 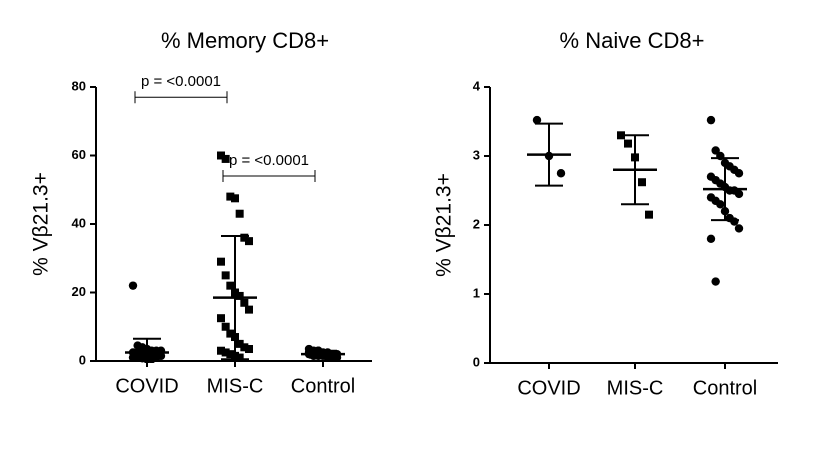 What do you see at coordinates (632, 40) in the screenshot?
I see `chart-title: % Naive CD8+` at bounding box center [632, 40].